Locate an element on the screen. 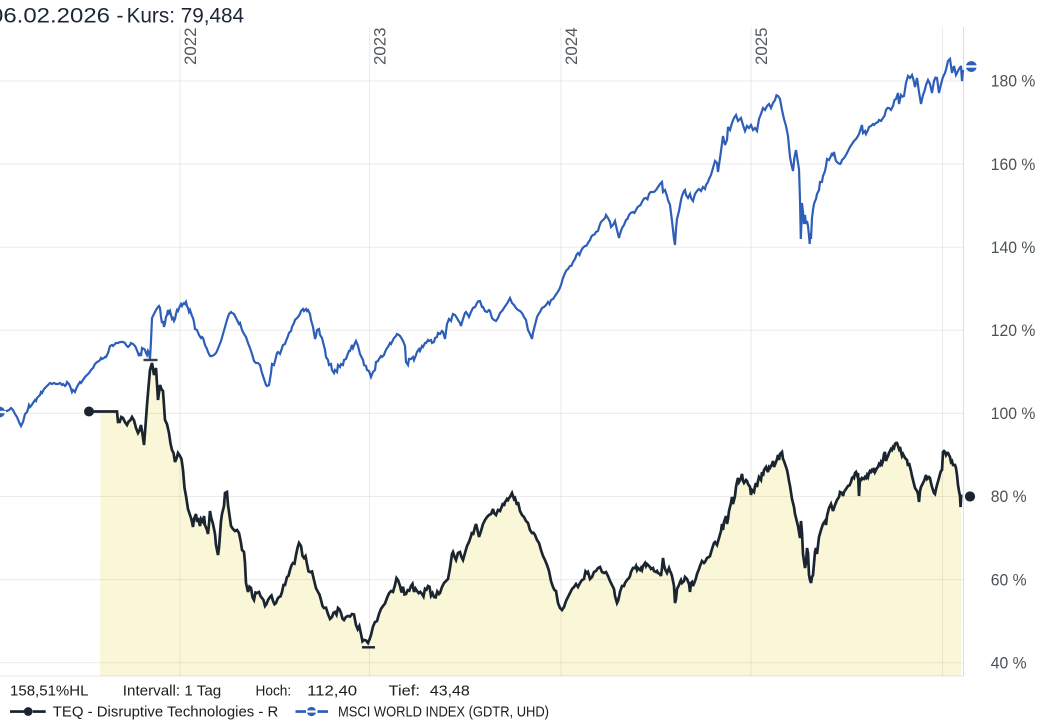 Image resolution: width=1051 pixels, height=727 pixels. svg-text: Kurs: 79,484 is located at coordinates (186, 16).